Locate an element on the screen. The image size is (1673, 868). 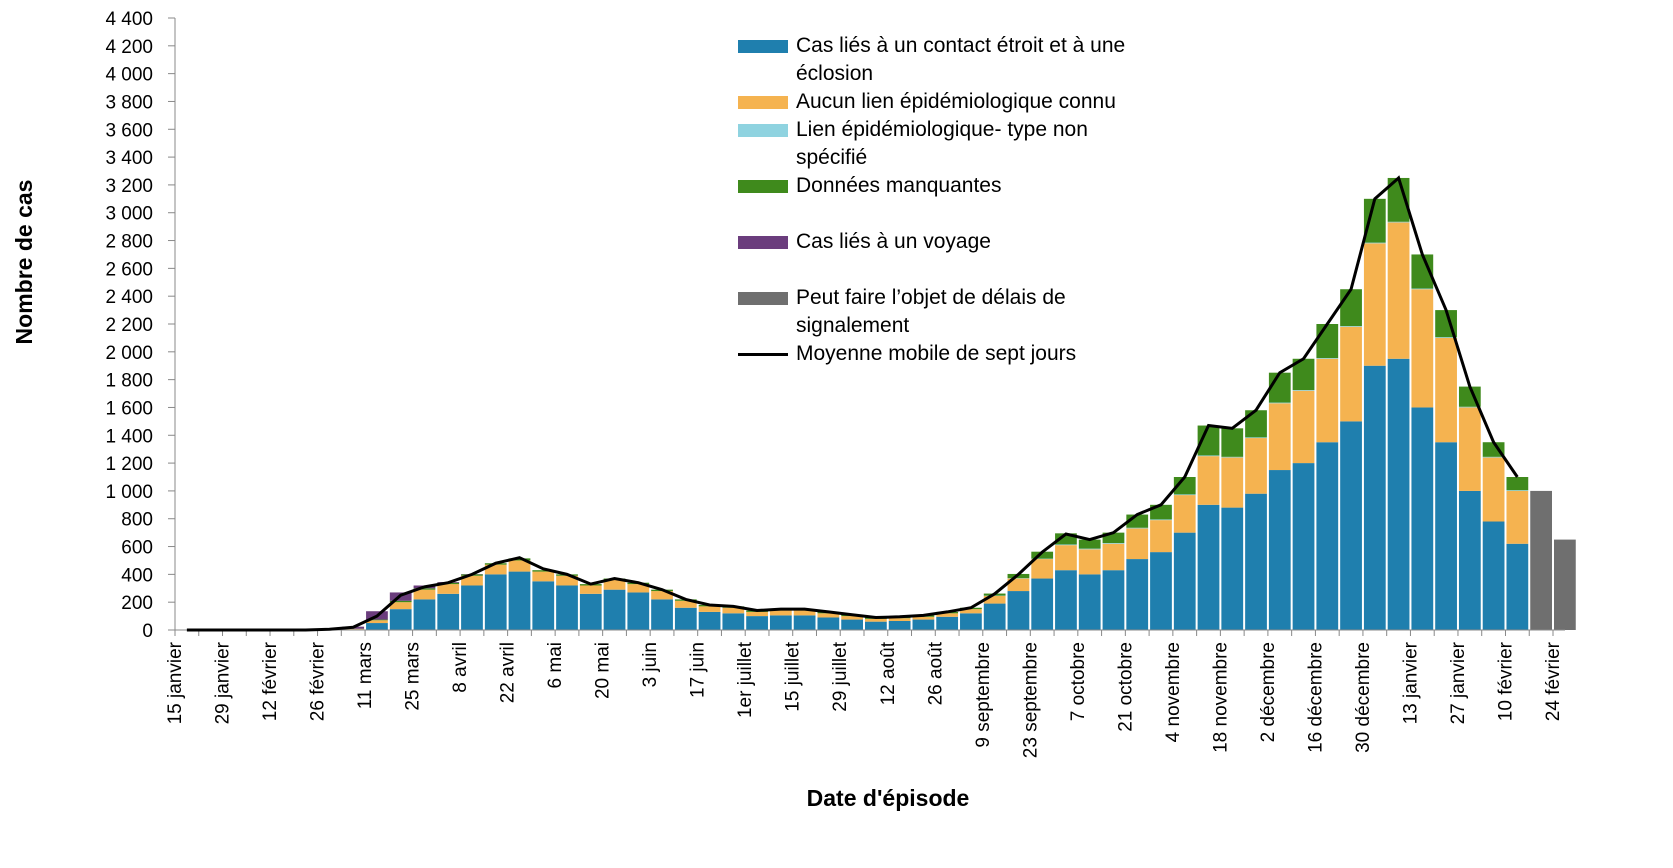
legend-label: Cas liés à un voyage is located at coordinates (893, 241).